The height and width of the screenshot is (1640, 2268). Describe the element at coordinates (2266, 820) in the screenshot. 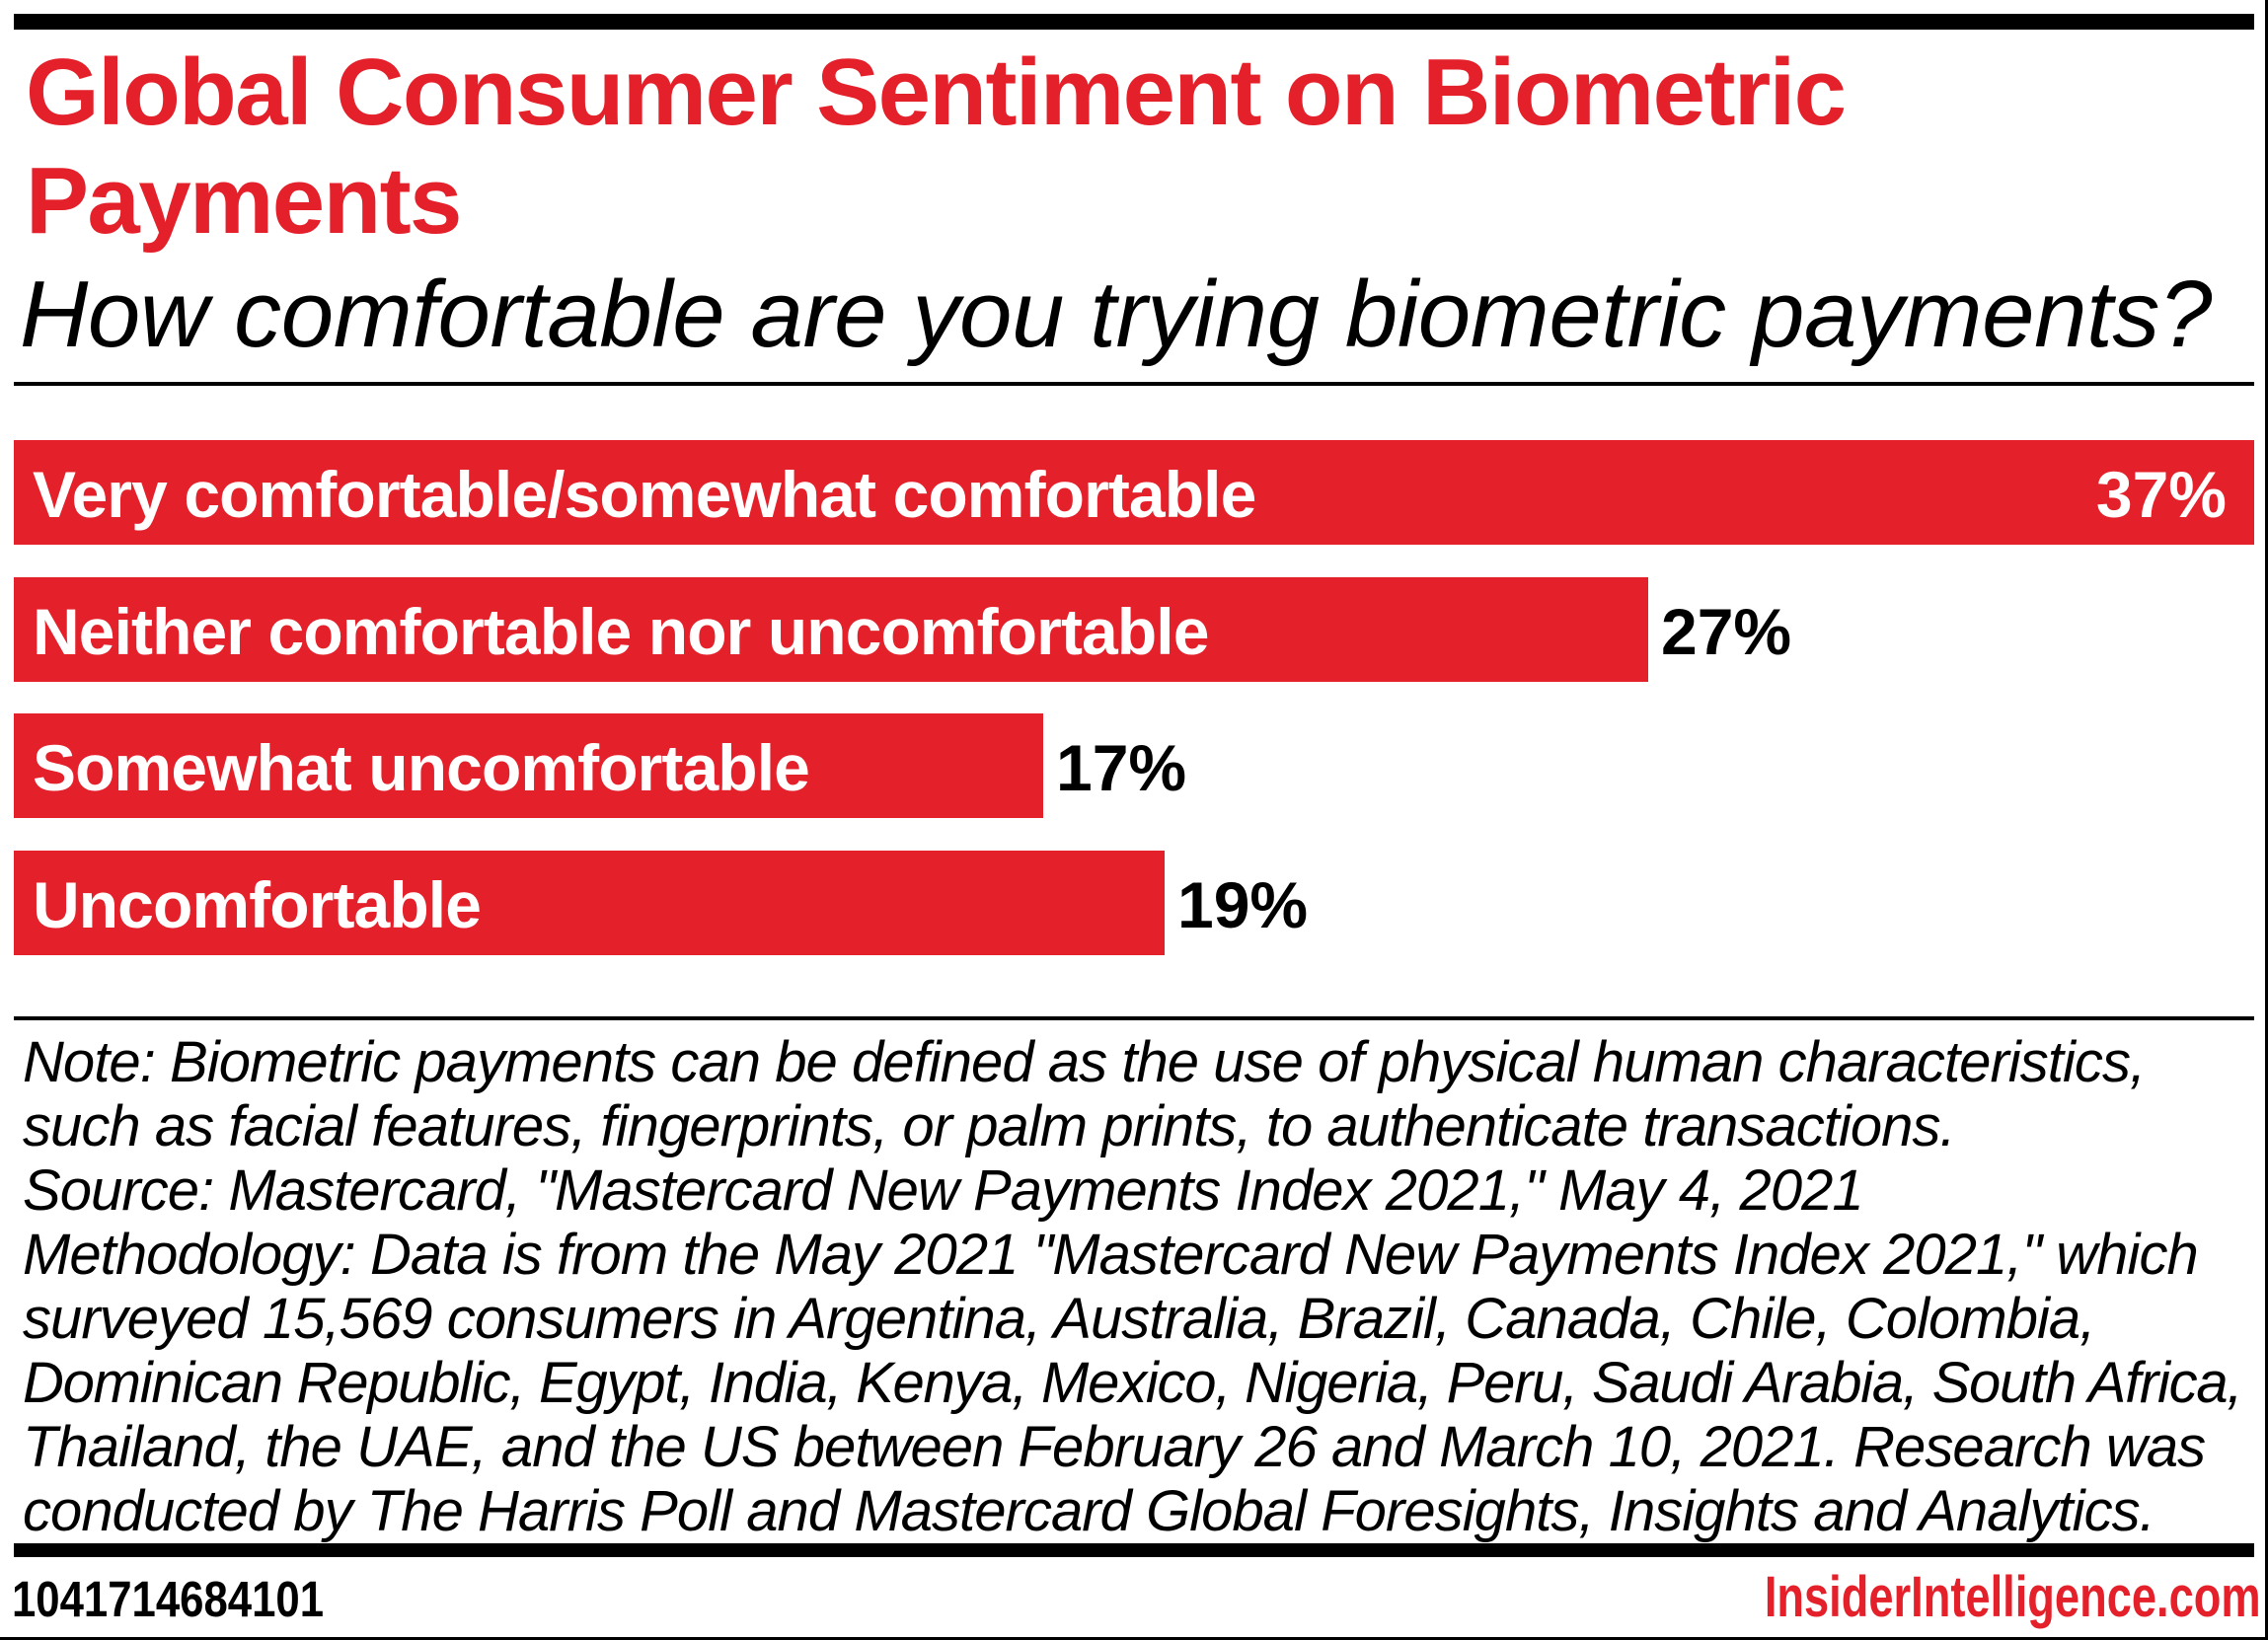

I see `right-border` at that location.